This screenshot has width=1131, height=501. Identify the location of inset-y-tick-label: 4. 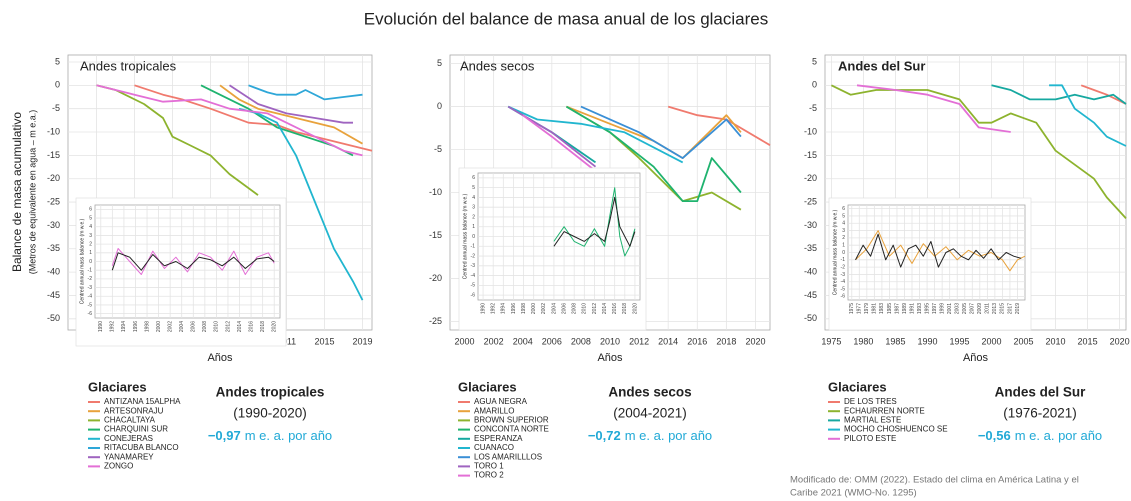
(473, 198).